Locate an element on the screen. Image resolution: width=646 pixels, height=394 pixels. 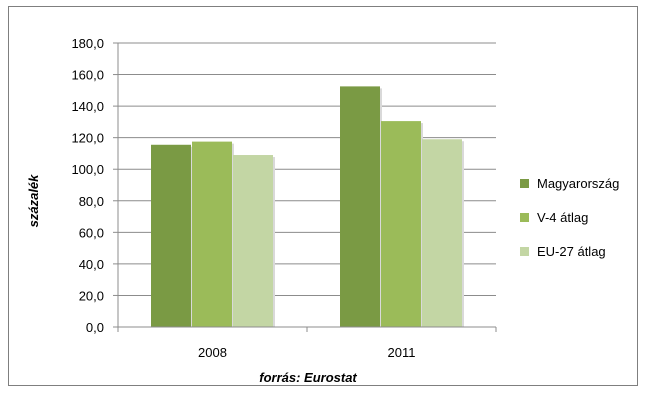
y-tick-label: 180,0 is located at coordinates (87, 43).